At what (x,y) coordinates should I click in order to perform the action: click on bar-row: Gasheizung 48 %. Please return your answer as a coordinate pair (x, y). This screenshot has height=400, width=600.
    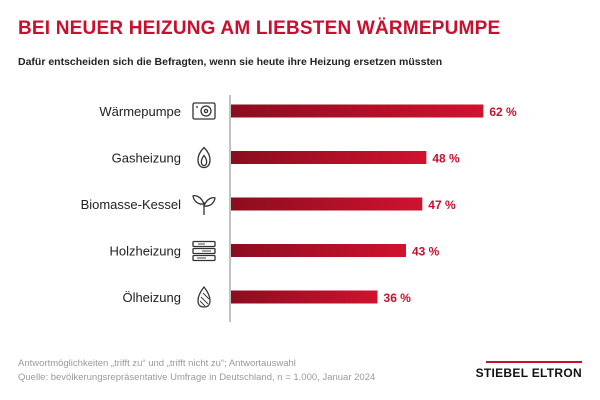
    Looking at the image, I should click on (286, 157).